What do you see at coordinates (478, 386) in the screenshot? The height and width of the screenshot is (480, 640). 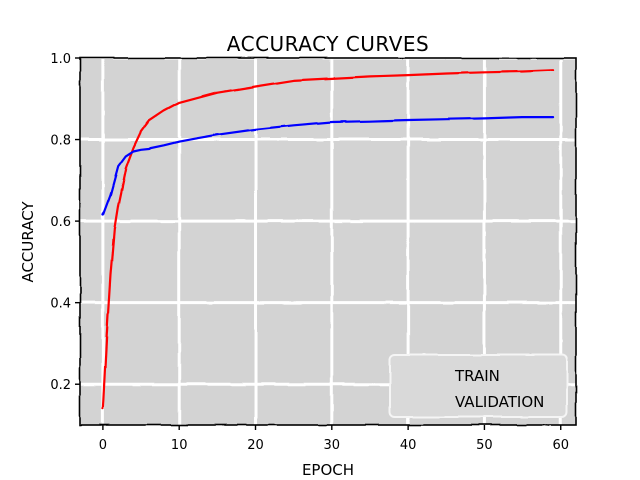 I see `legend: Train Validation` at bounding box center [478, 386].